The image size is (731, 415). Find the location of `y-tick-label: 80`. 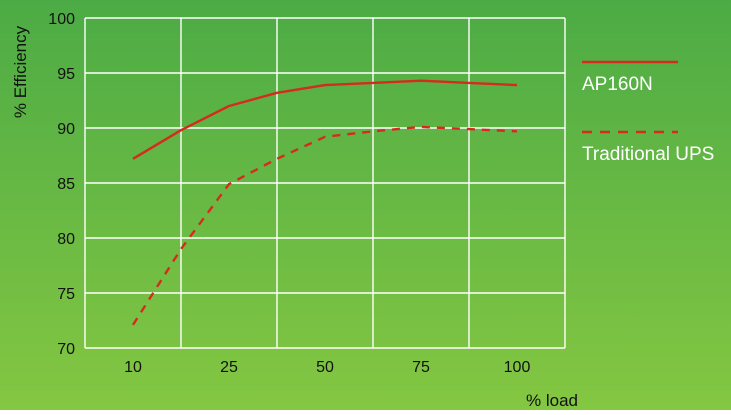

y-tick-label: 80 is located at coordinates (66, 239).